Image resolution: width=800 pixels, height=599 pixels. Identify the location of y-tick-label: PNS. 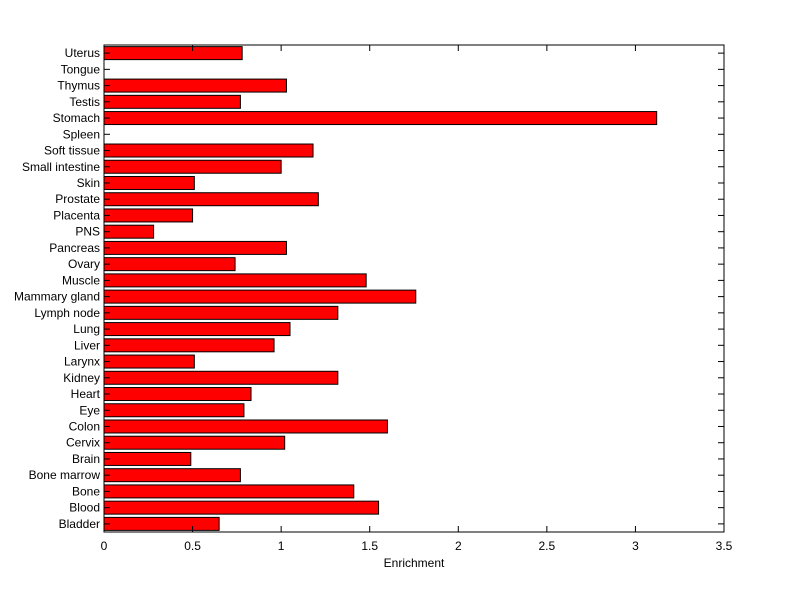
(87, 232).